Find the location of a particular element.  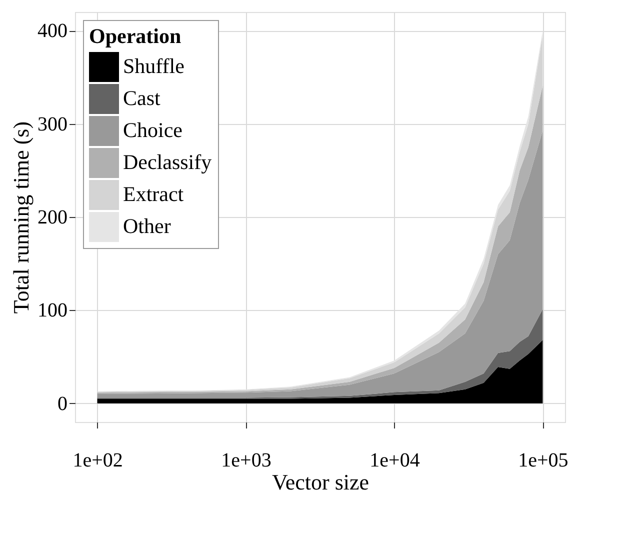

y-tick-label: 100 is located at coordinates (53, 311).